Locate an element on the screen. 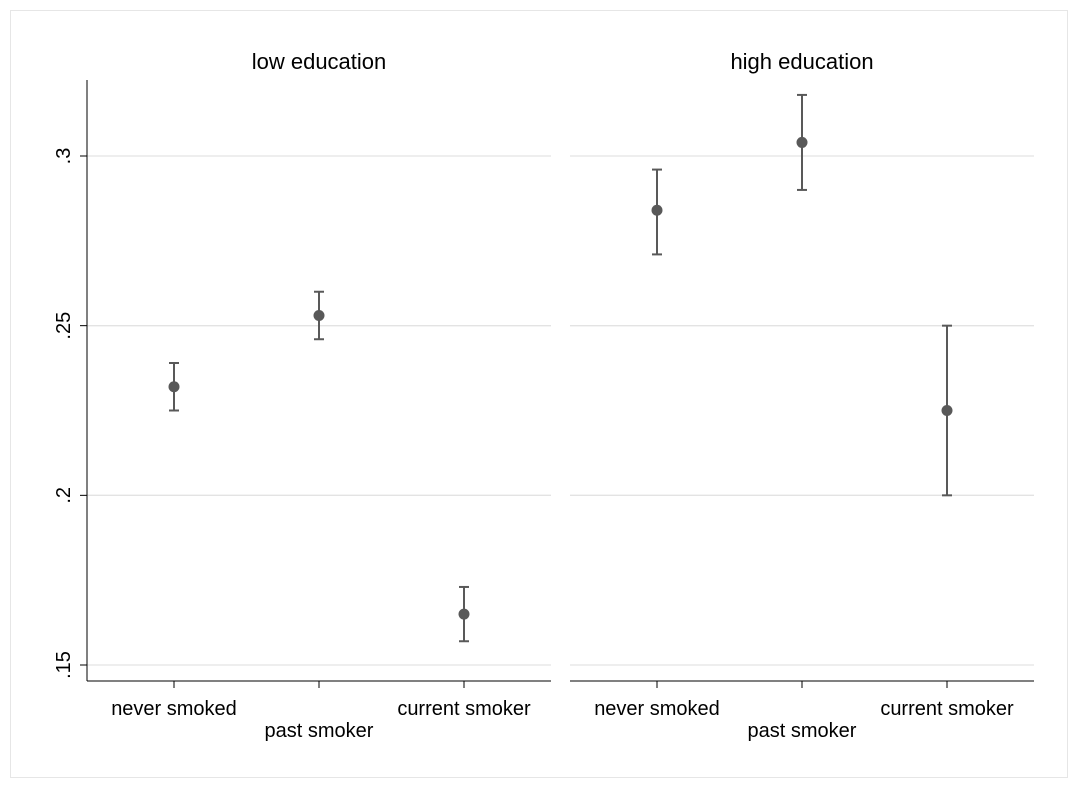 The height and width of the screenshot is (790, 1080). panel-title: low education is located at coordinates (319, 61).